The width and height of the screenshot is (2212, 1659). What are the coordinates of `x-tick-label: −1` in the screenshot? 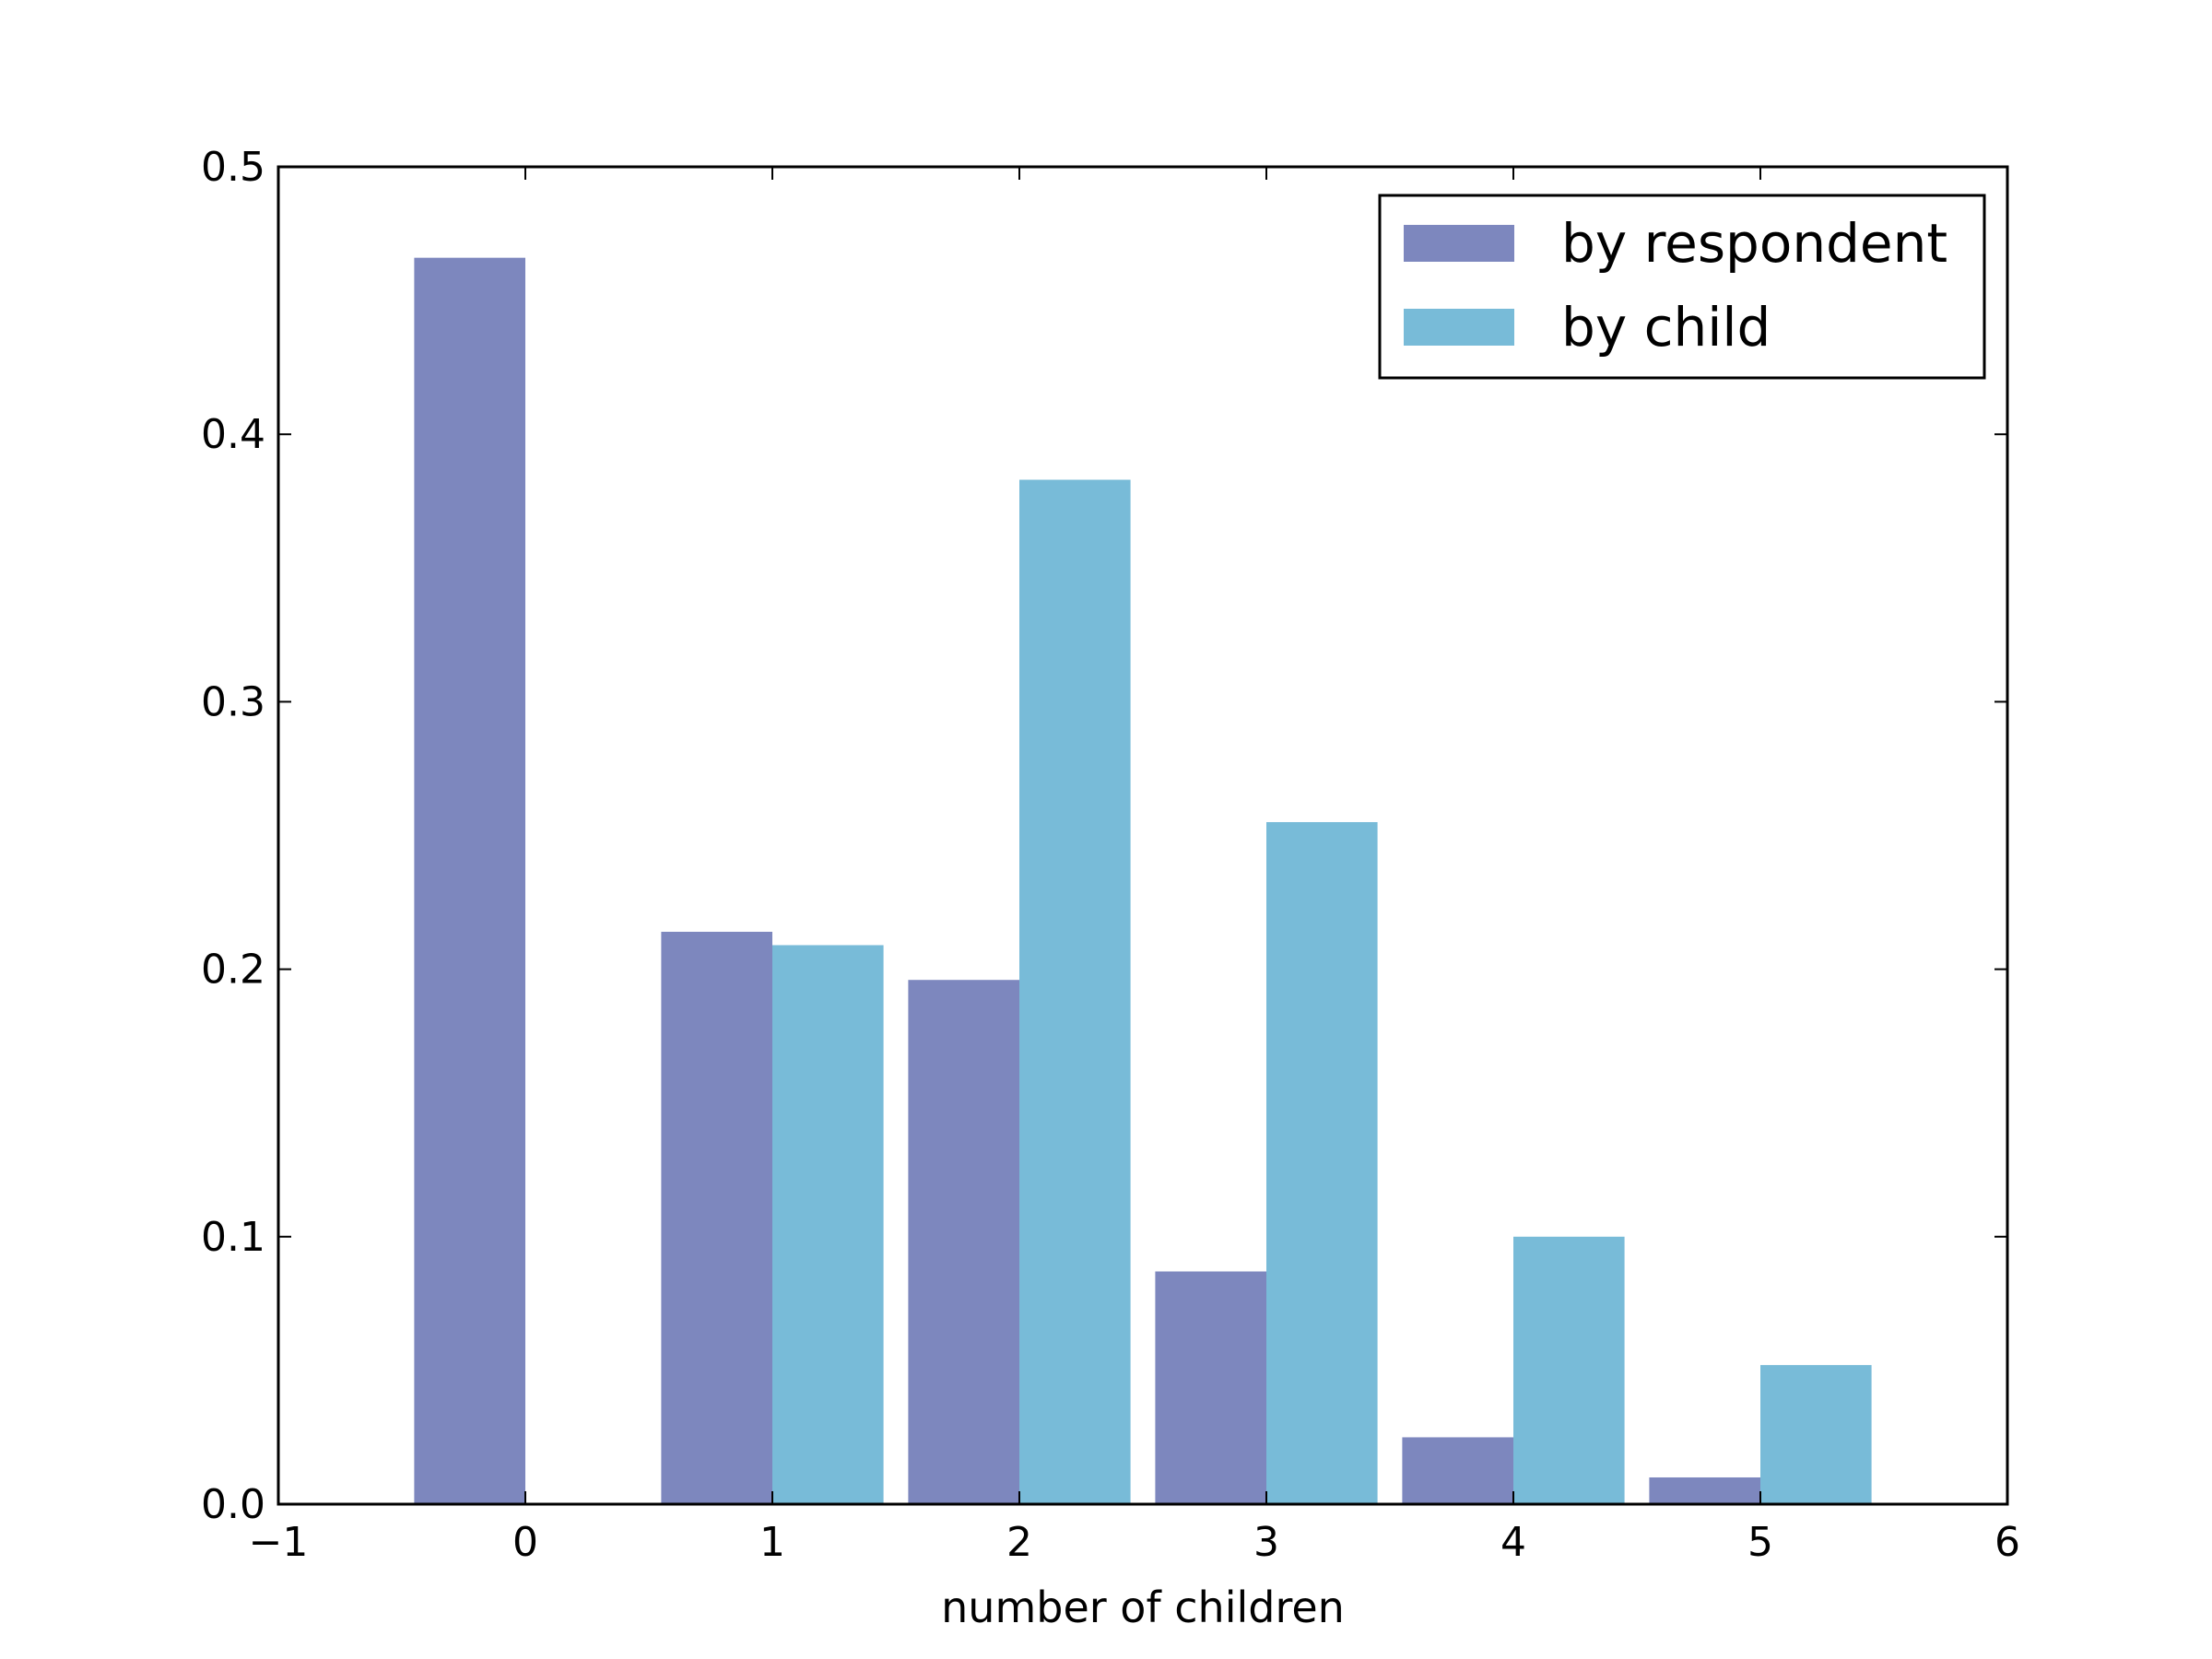 It's located at (279, 1542).